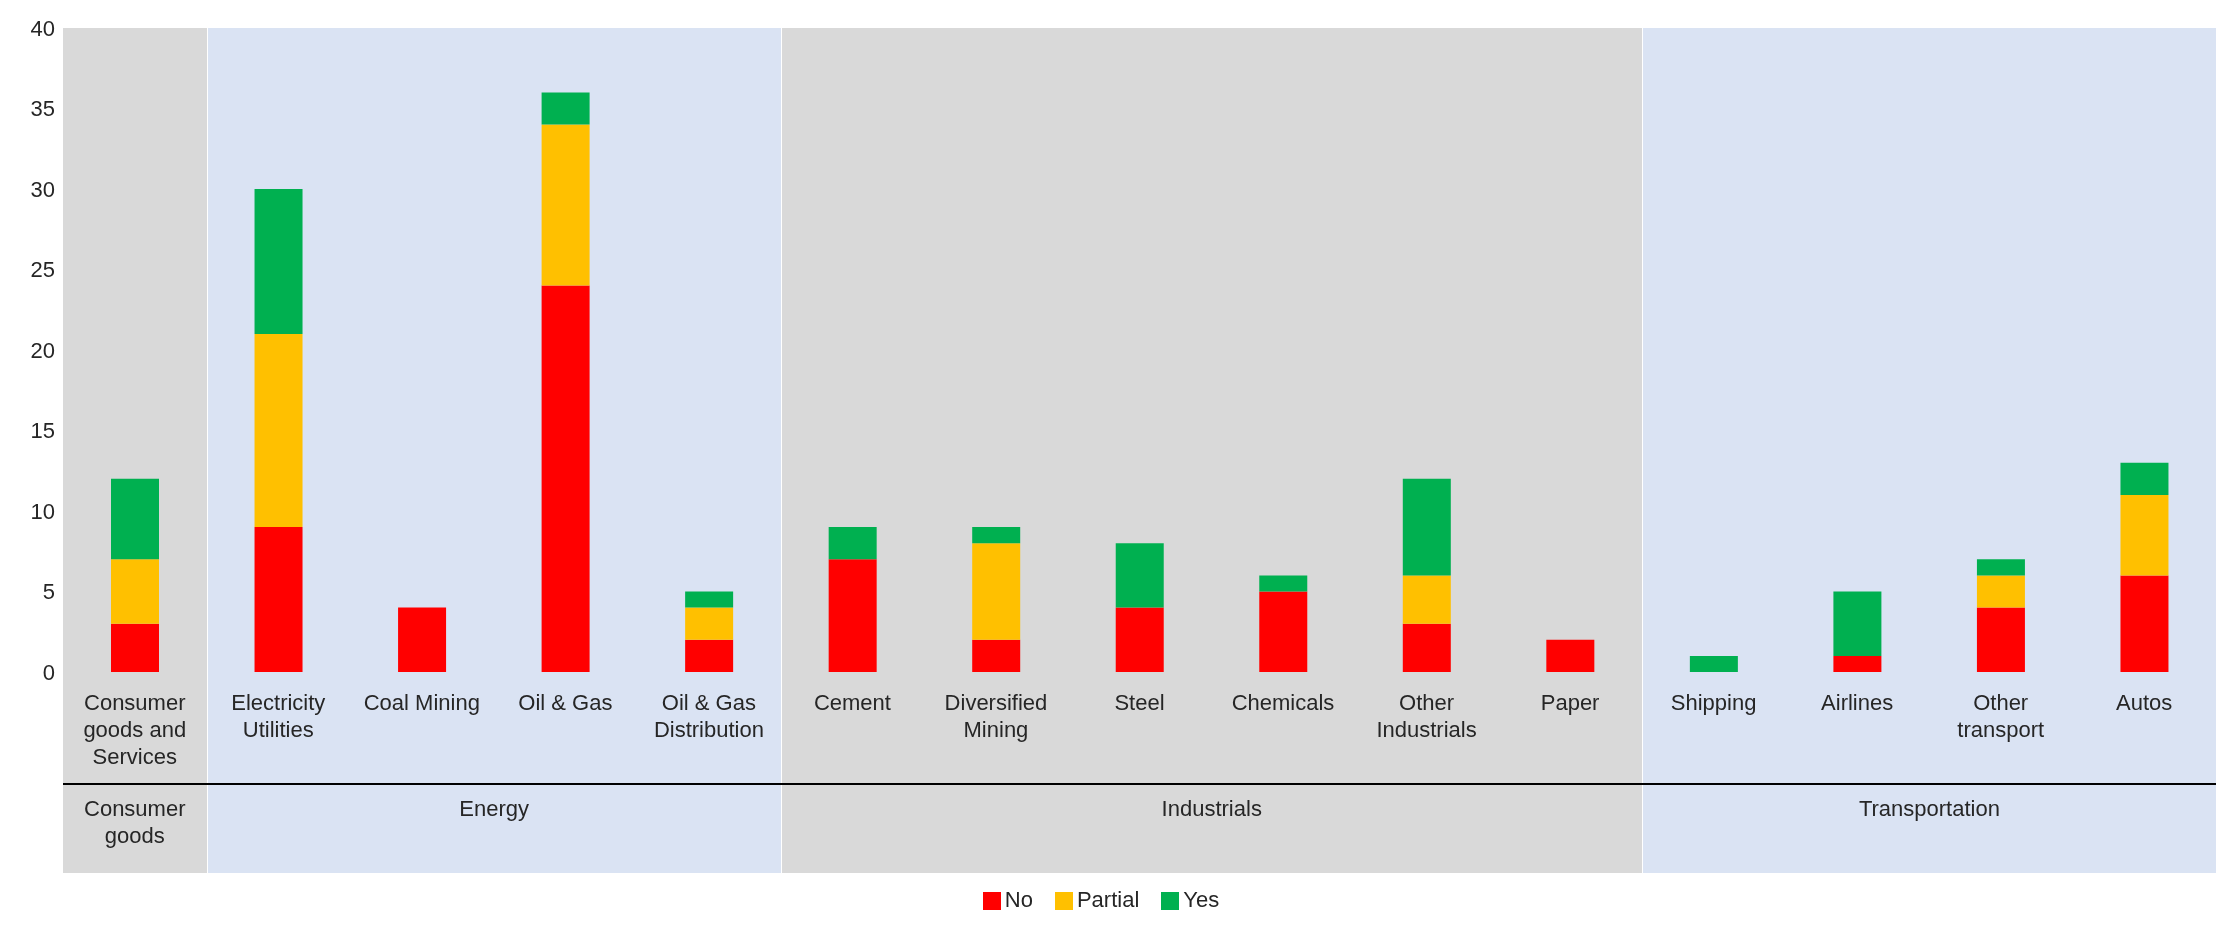 This screenshot has height=927, width=2229. Describe the element at coordinates (852, 702) in the screenshot. I see `x-tick-label: Cement` at that location.